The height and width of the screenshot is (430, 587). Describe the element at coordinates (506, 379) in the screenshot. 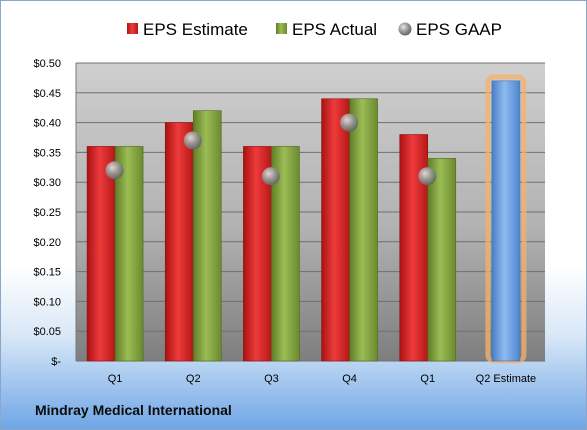

I see `x-tick-label: Q2 Estimate` at that location.